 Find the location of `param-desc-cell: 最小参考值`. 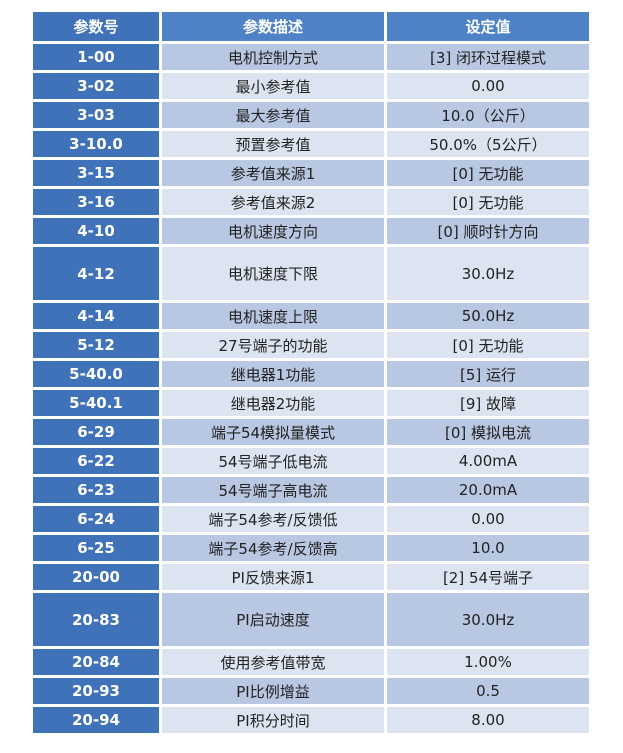

param-desc-cell: 最小参考值 is located at coordinates (274, 86).